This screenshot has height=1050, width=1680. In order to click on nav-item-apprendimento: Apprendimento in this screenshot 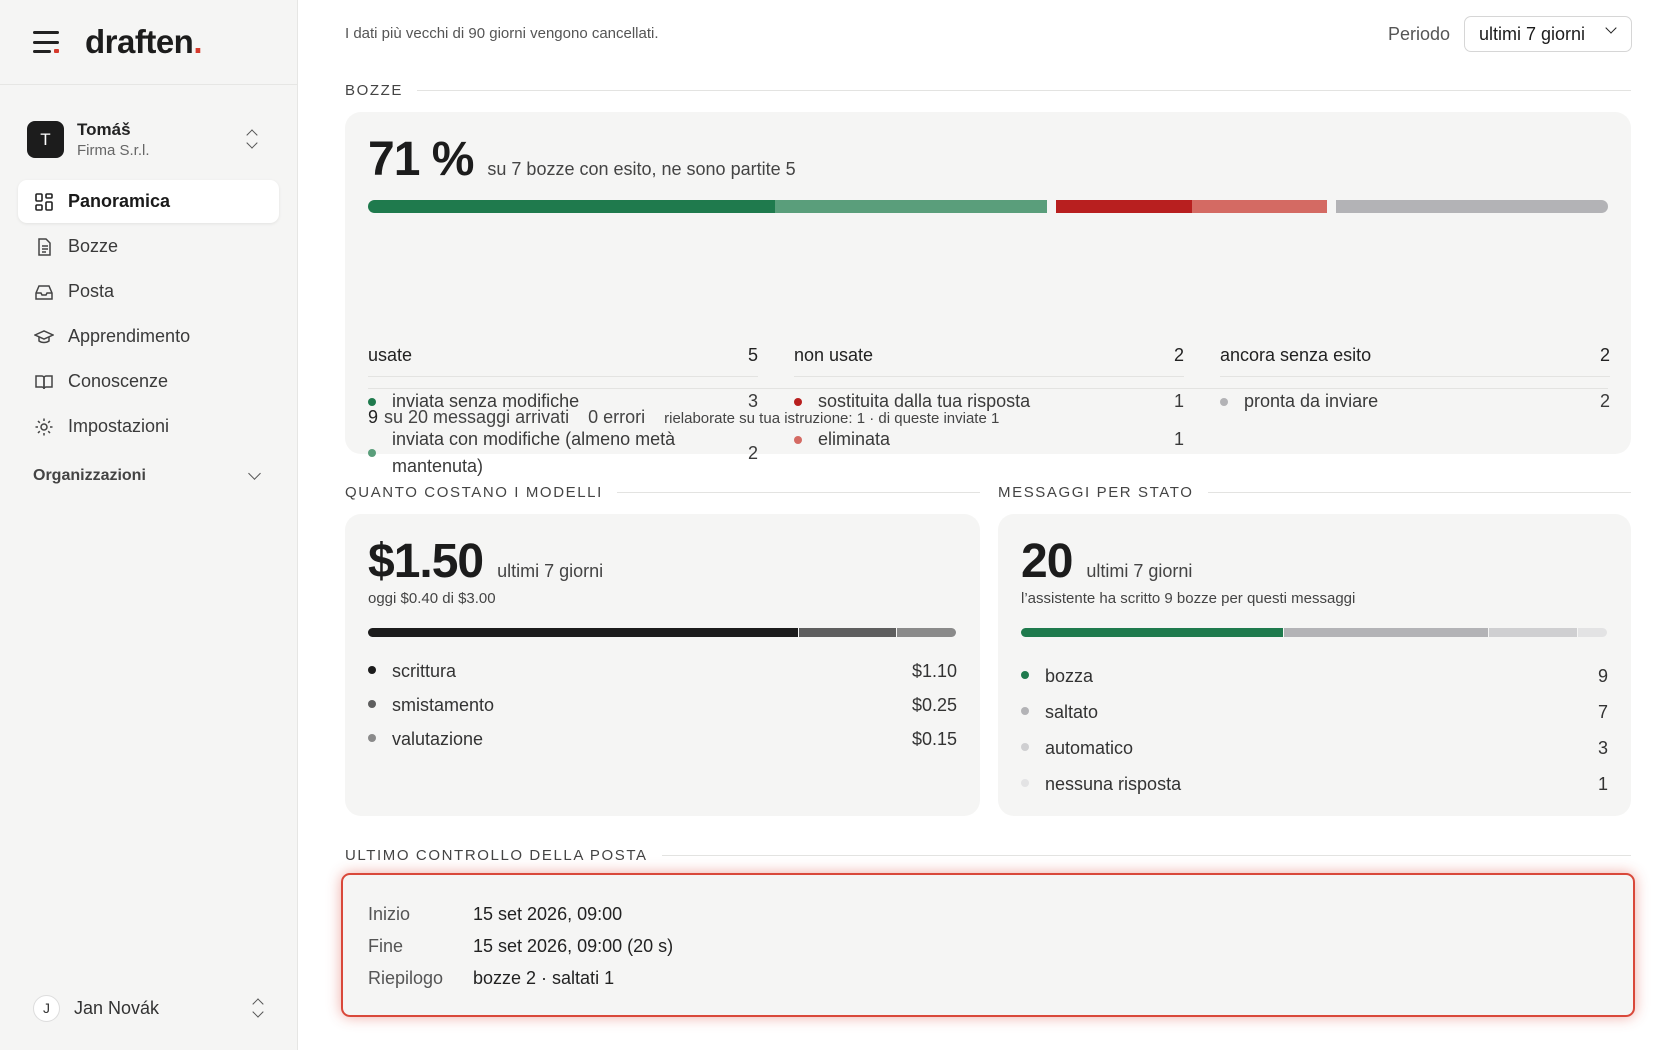, I will do `click(148, 336)`.